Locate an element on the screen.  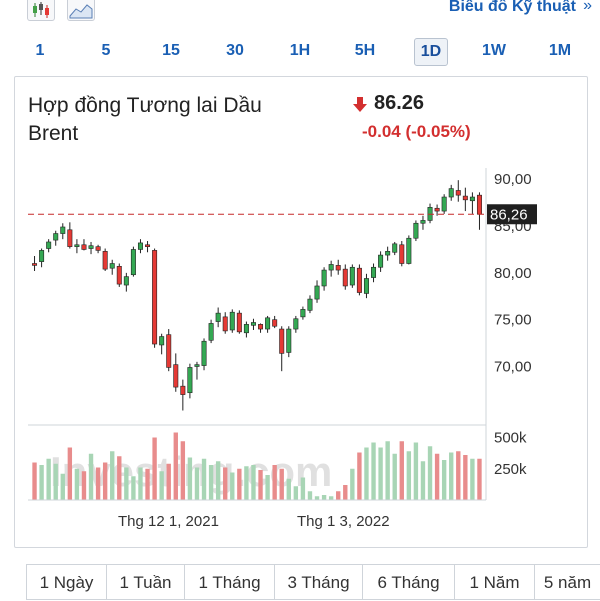
range-1-week: 1 Tuần is located at coordinates (145, 582).